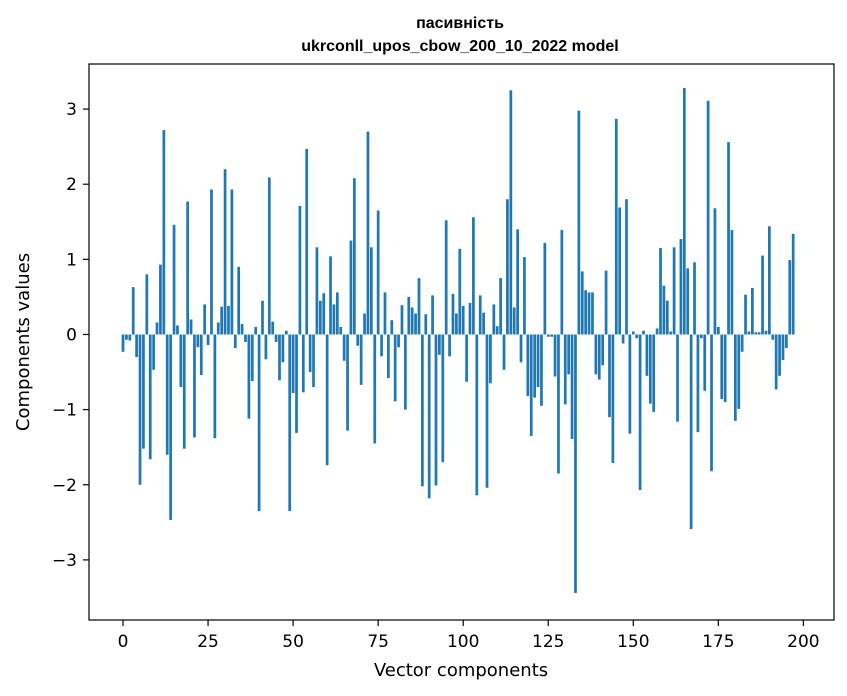 This screenshot has height=696, width=847. What do you see at coordinates (64, 411) in the screenshot?
I see `y-tick-label: −1` at bounding box center [64, 411].